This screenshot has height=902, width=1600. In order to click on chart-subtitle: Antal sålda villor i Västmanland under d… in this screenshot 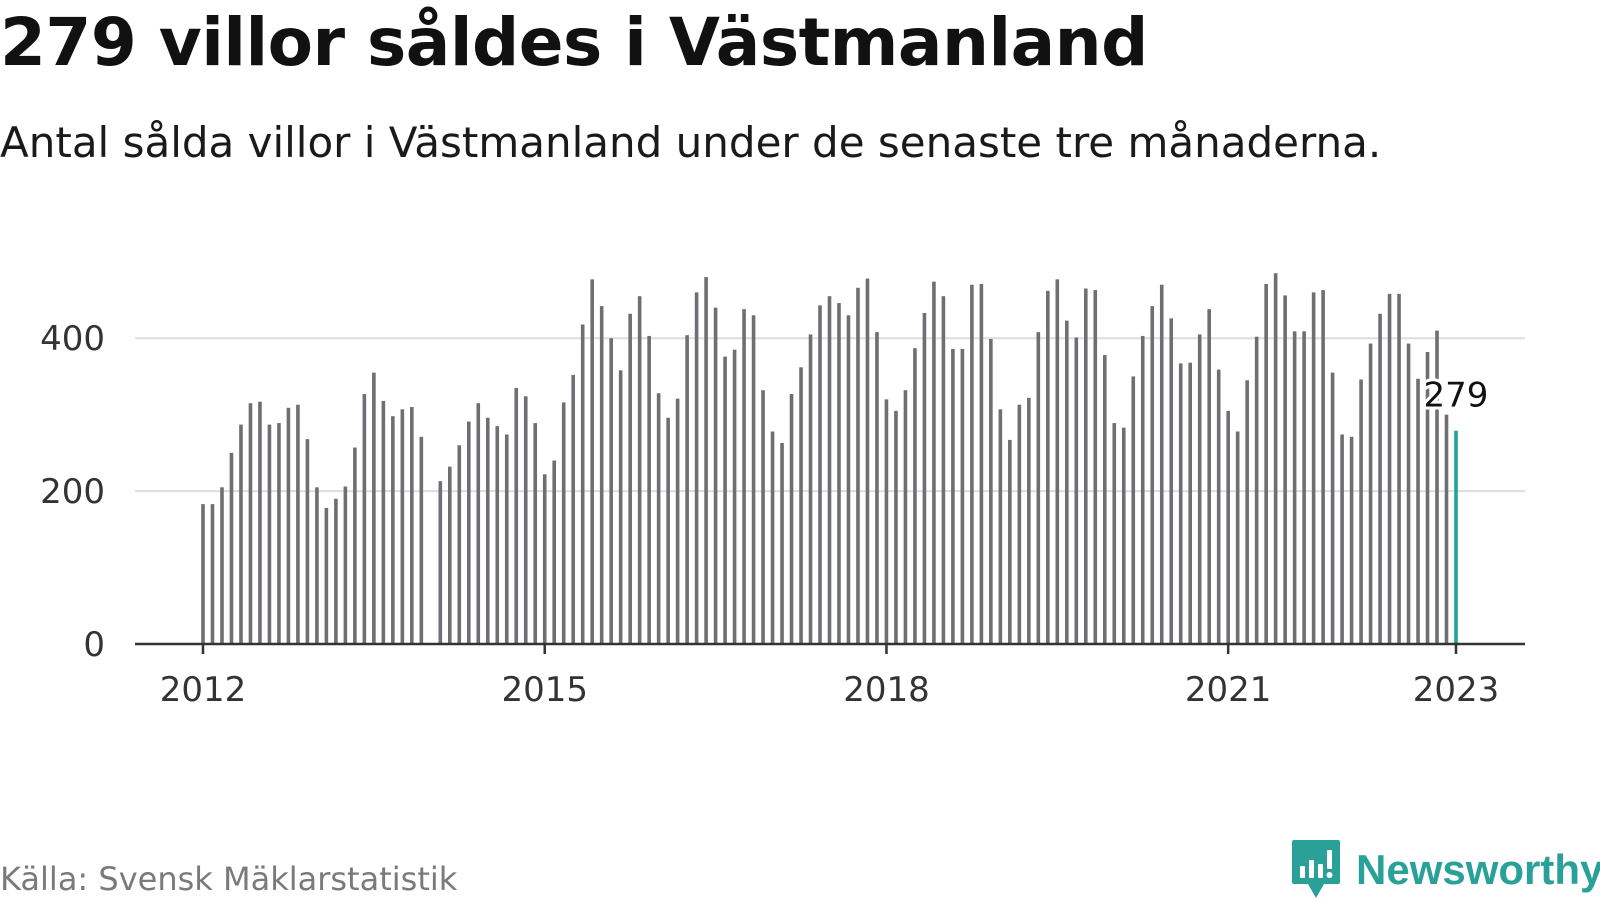, I will do `click(691, 142)`.